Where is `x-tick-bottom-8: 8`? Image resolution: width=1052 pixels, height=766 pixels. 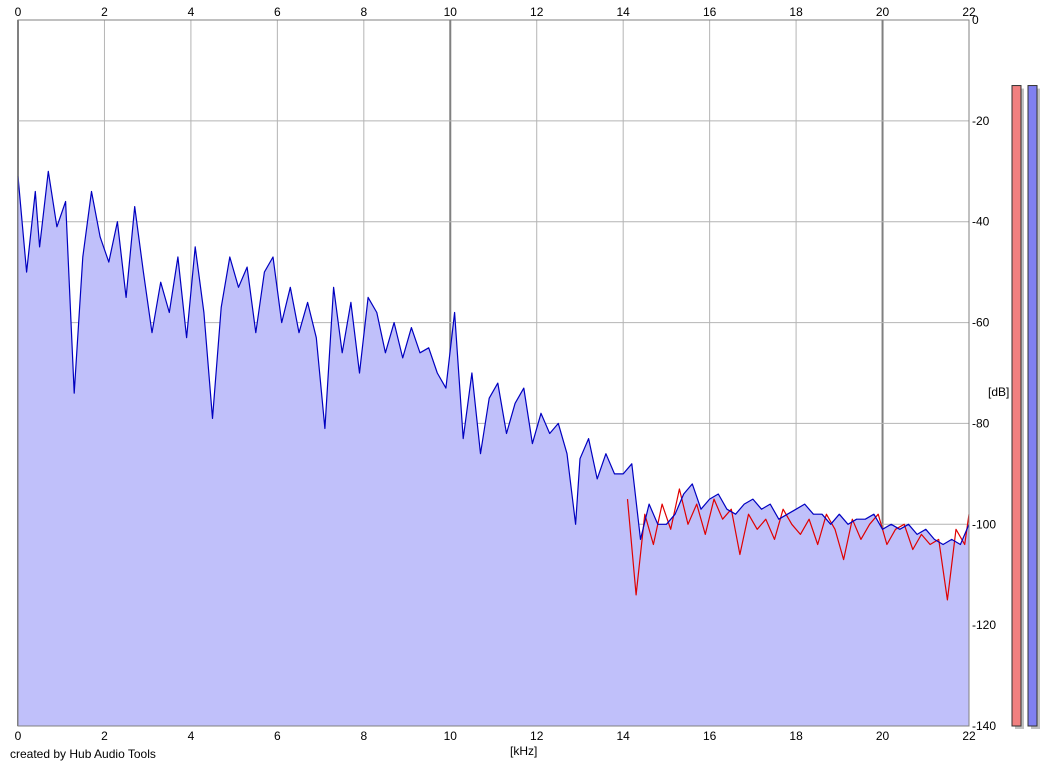
x-tick-bottom-8: 8 is located at coordinates (363, 736).